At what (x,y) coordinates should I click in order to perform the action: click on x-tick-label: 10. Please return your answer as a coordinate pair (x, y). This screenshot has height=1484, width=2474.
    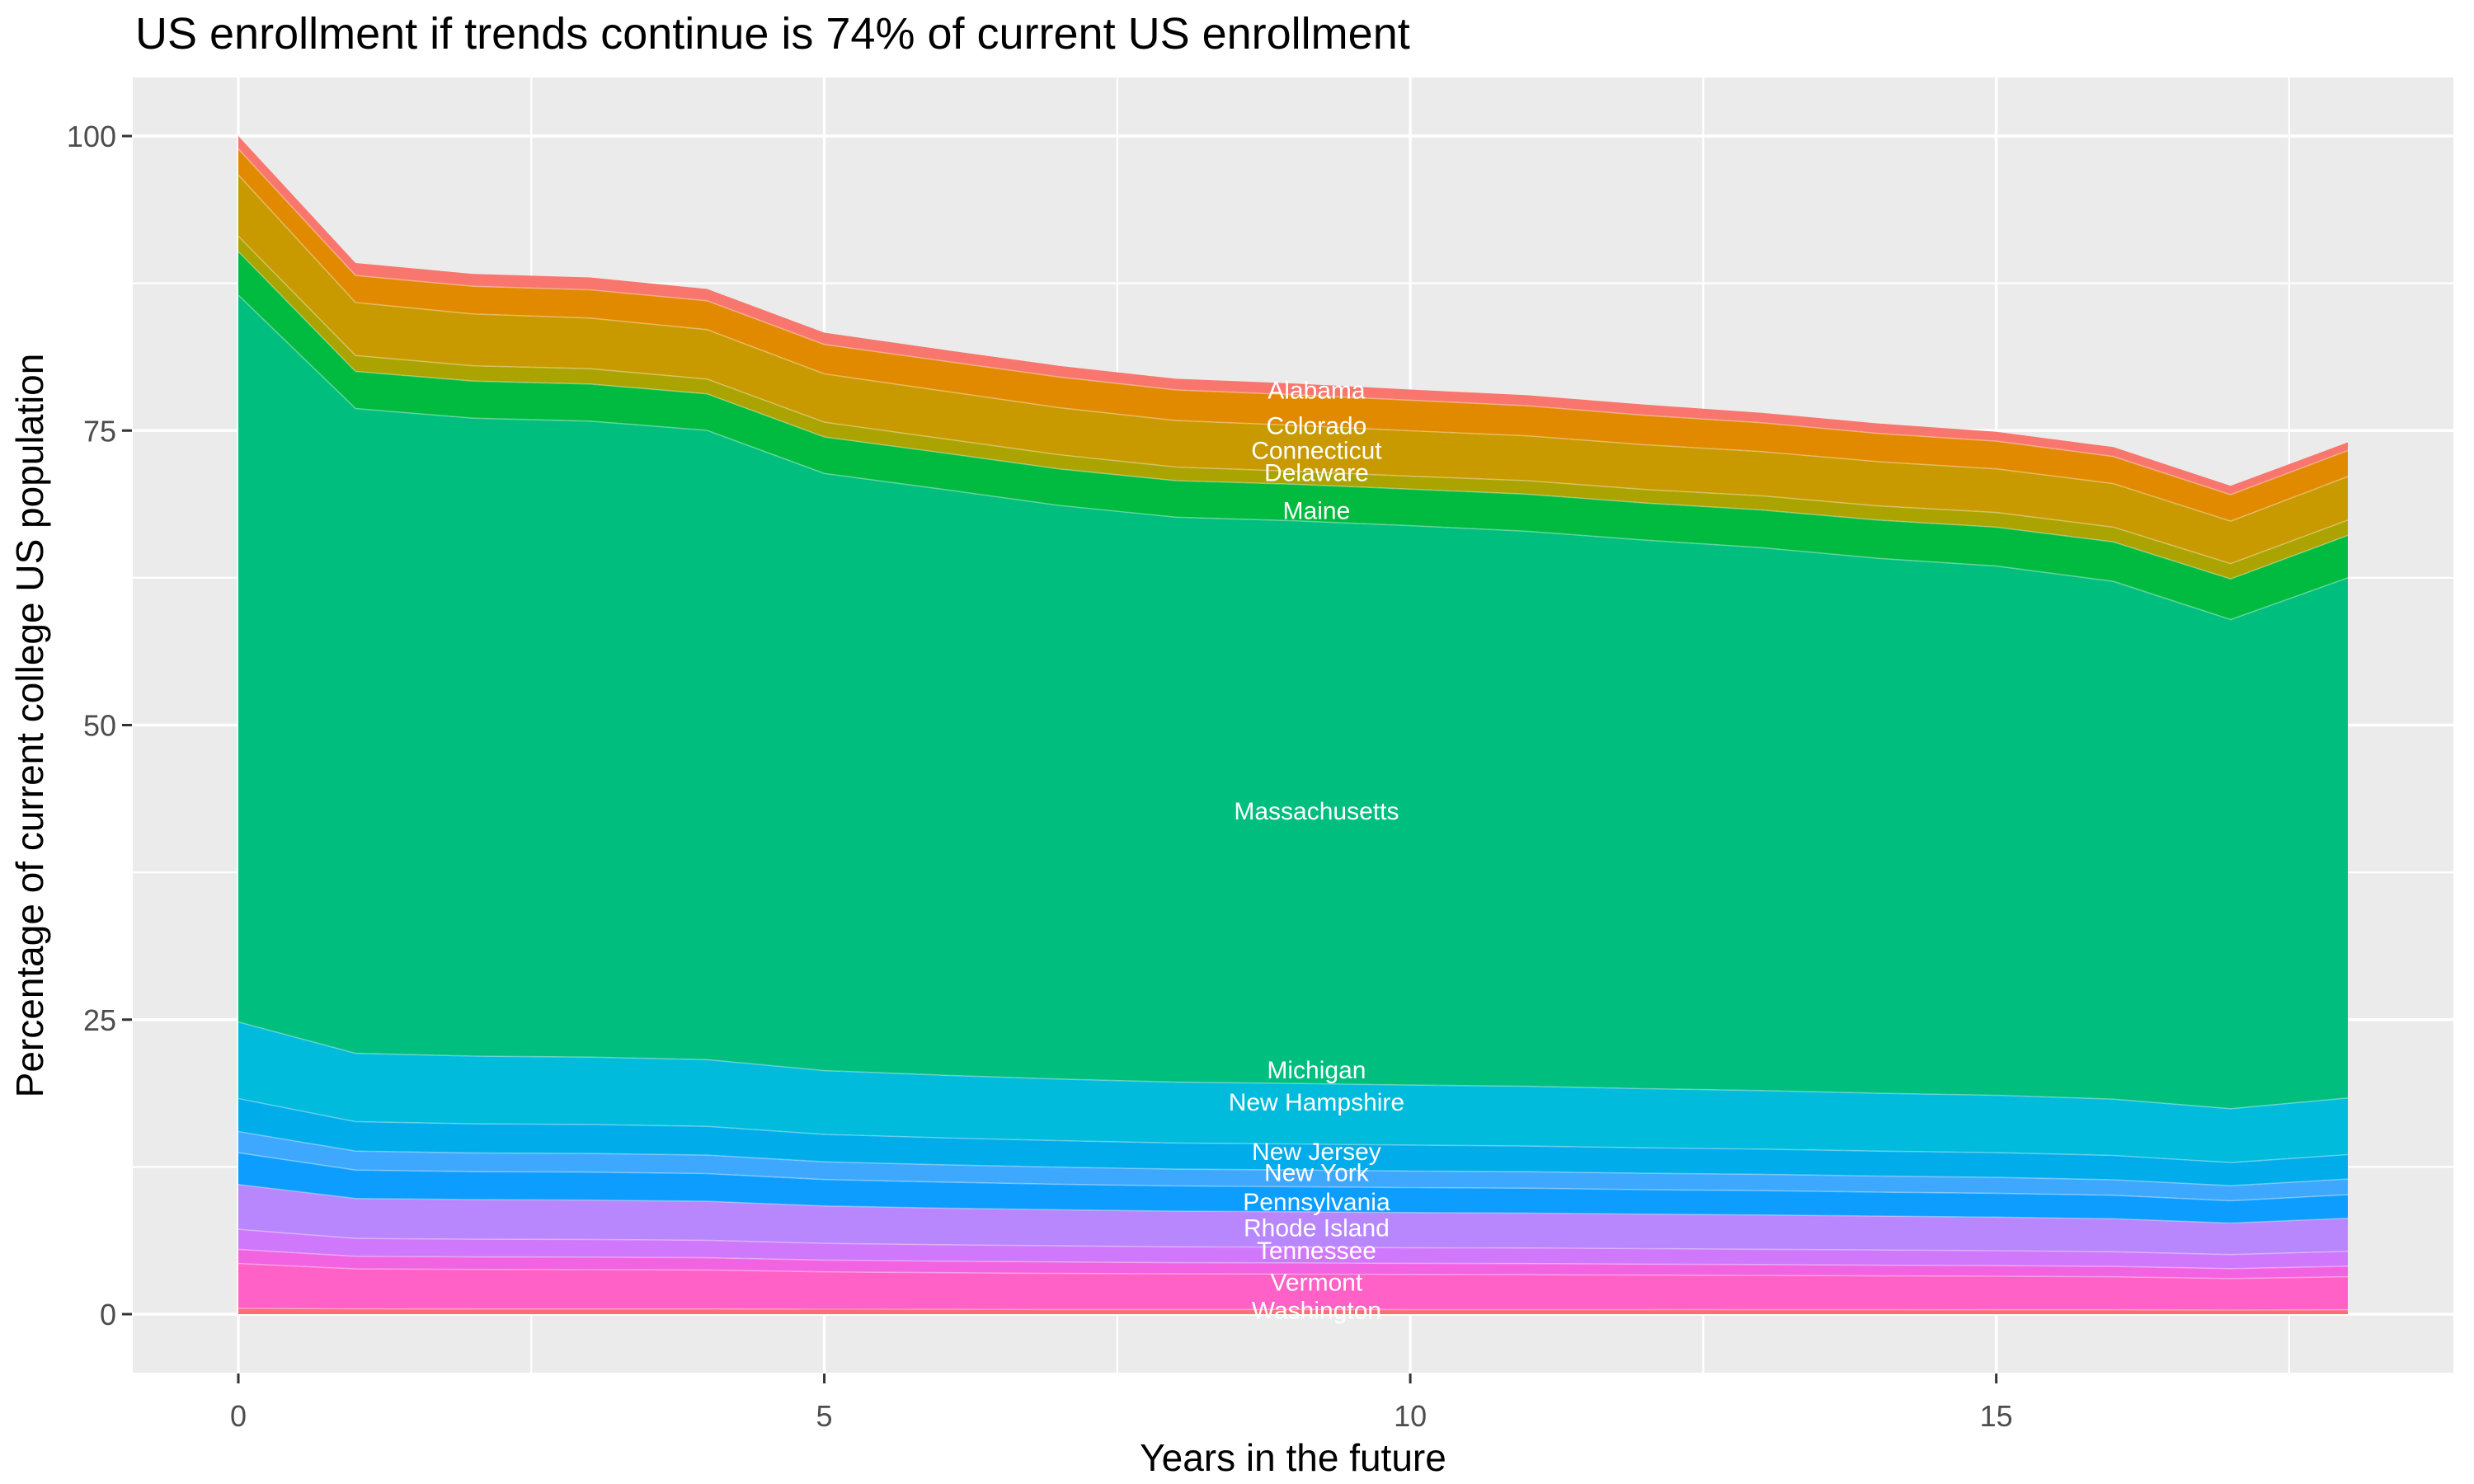
    Looking at the image, I should click on (1410, 1416).